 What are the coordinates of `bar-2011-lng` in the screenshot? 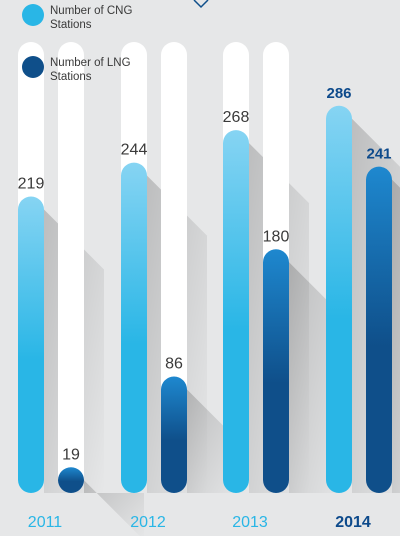 It's located at (71, 480).